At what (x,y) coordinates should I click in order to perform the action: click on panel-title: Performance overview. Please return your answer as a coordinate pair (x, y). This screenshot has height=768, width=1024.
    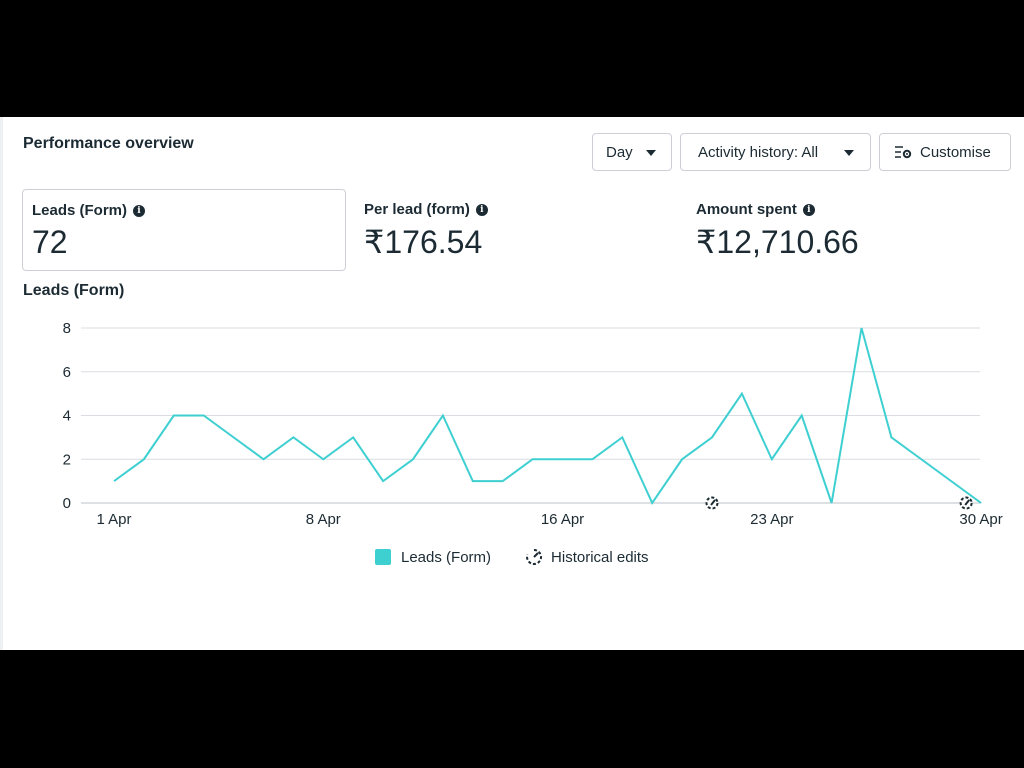
    Looking at the image, I should click on (108, 143).